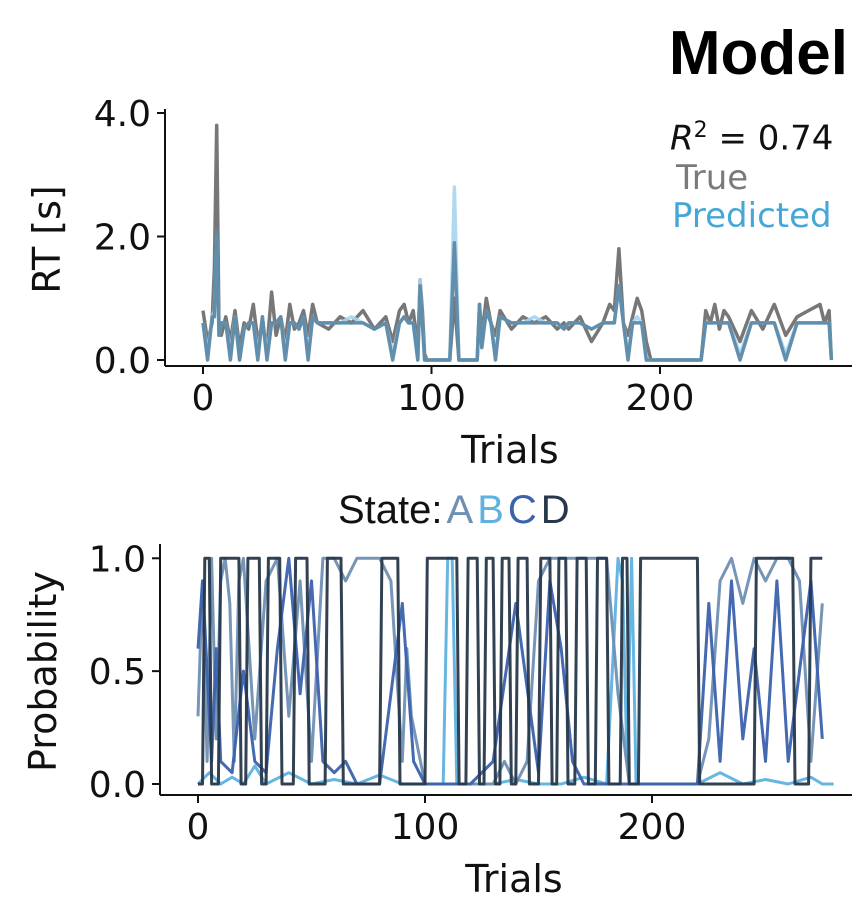 This screenshot has height=905, width=852. I want to click on y-tick-label: 1.0, so click(117, 559).